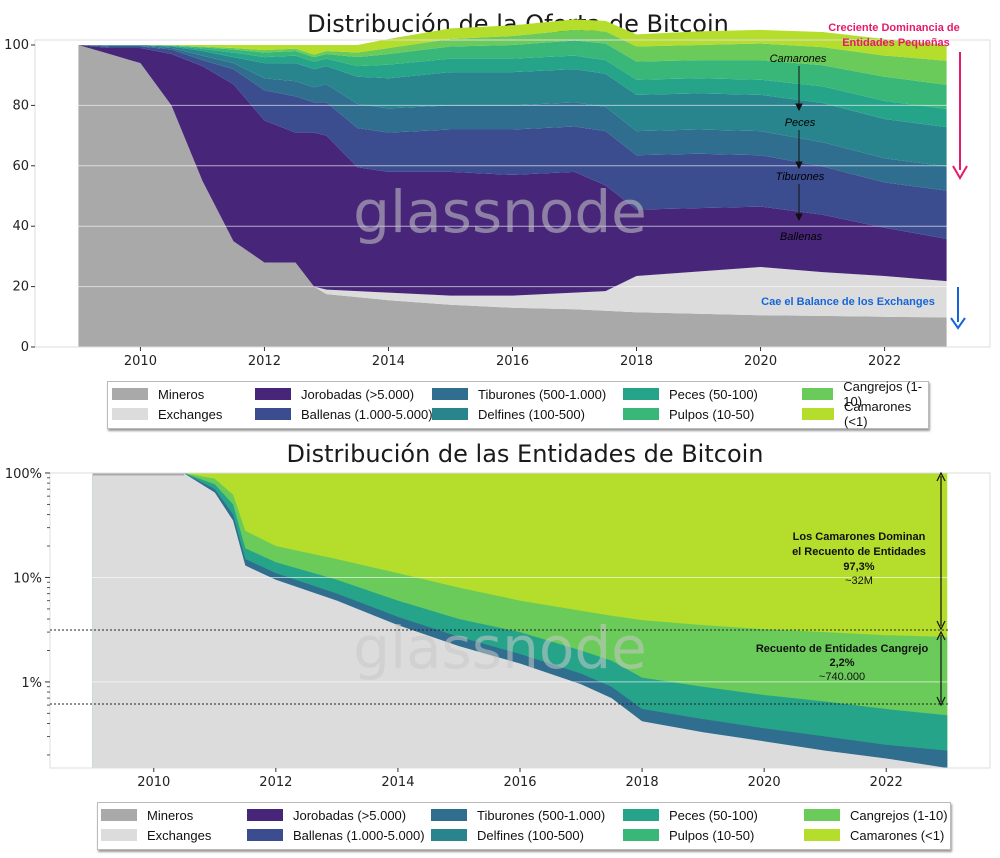 This screenshot has height=858, width=1000. I want to click on camarones-note-count: ~32M, so click(859, 581).